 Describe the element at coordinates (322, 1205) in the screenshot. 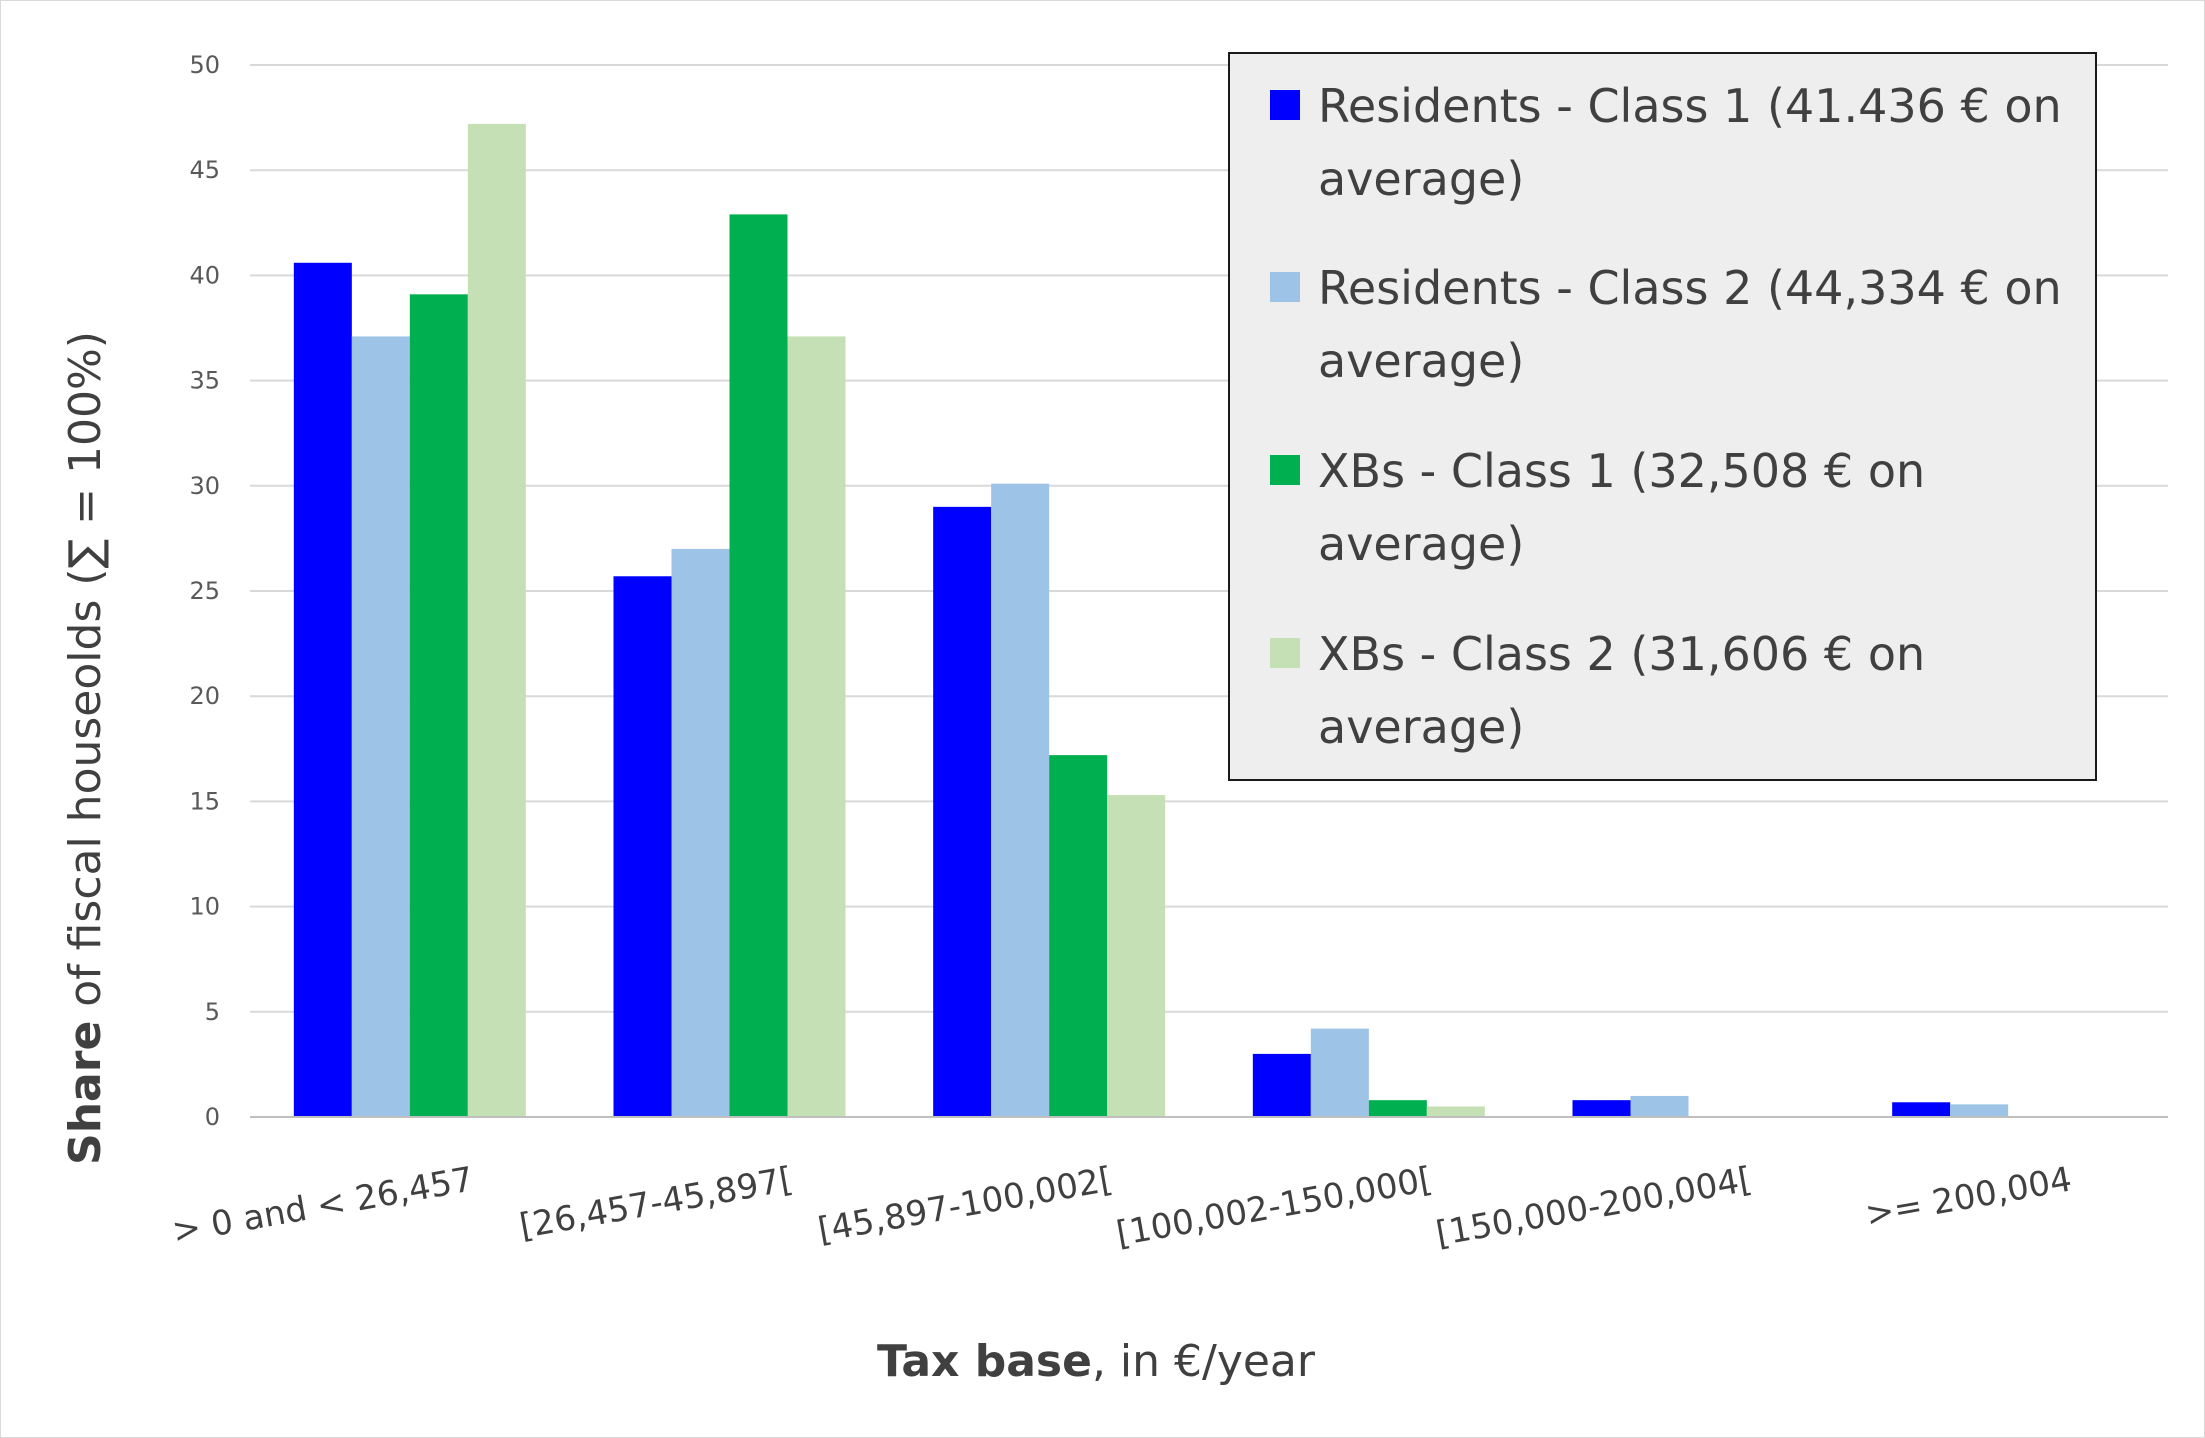

I see `x-category-label: > 0 and < 26,457` at that location.